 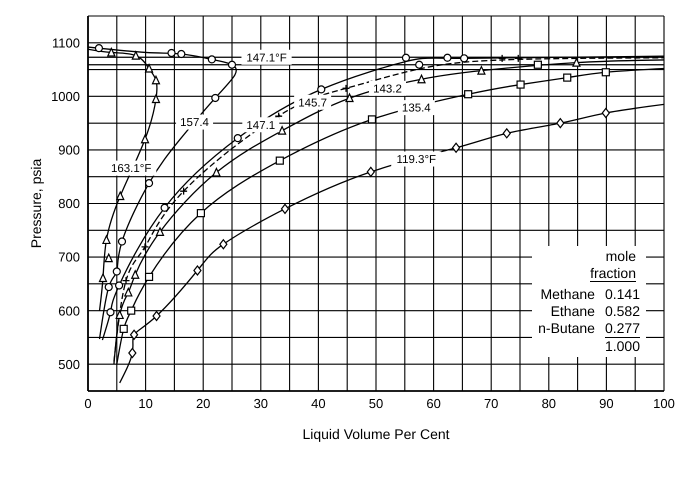 What do you see at coordinates (549, 404) in the screenshot?
I see `x-tick-label: 80` at bounding box center [549, 404].